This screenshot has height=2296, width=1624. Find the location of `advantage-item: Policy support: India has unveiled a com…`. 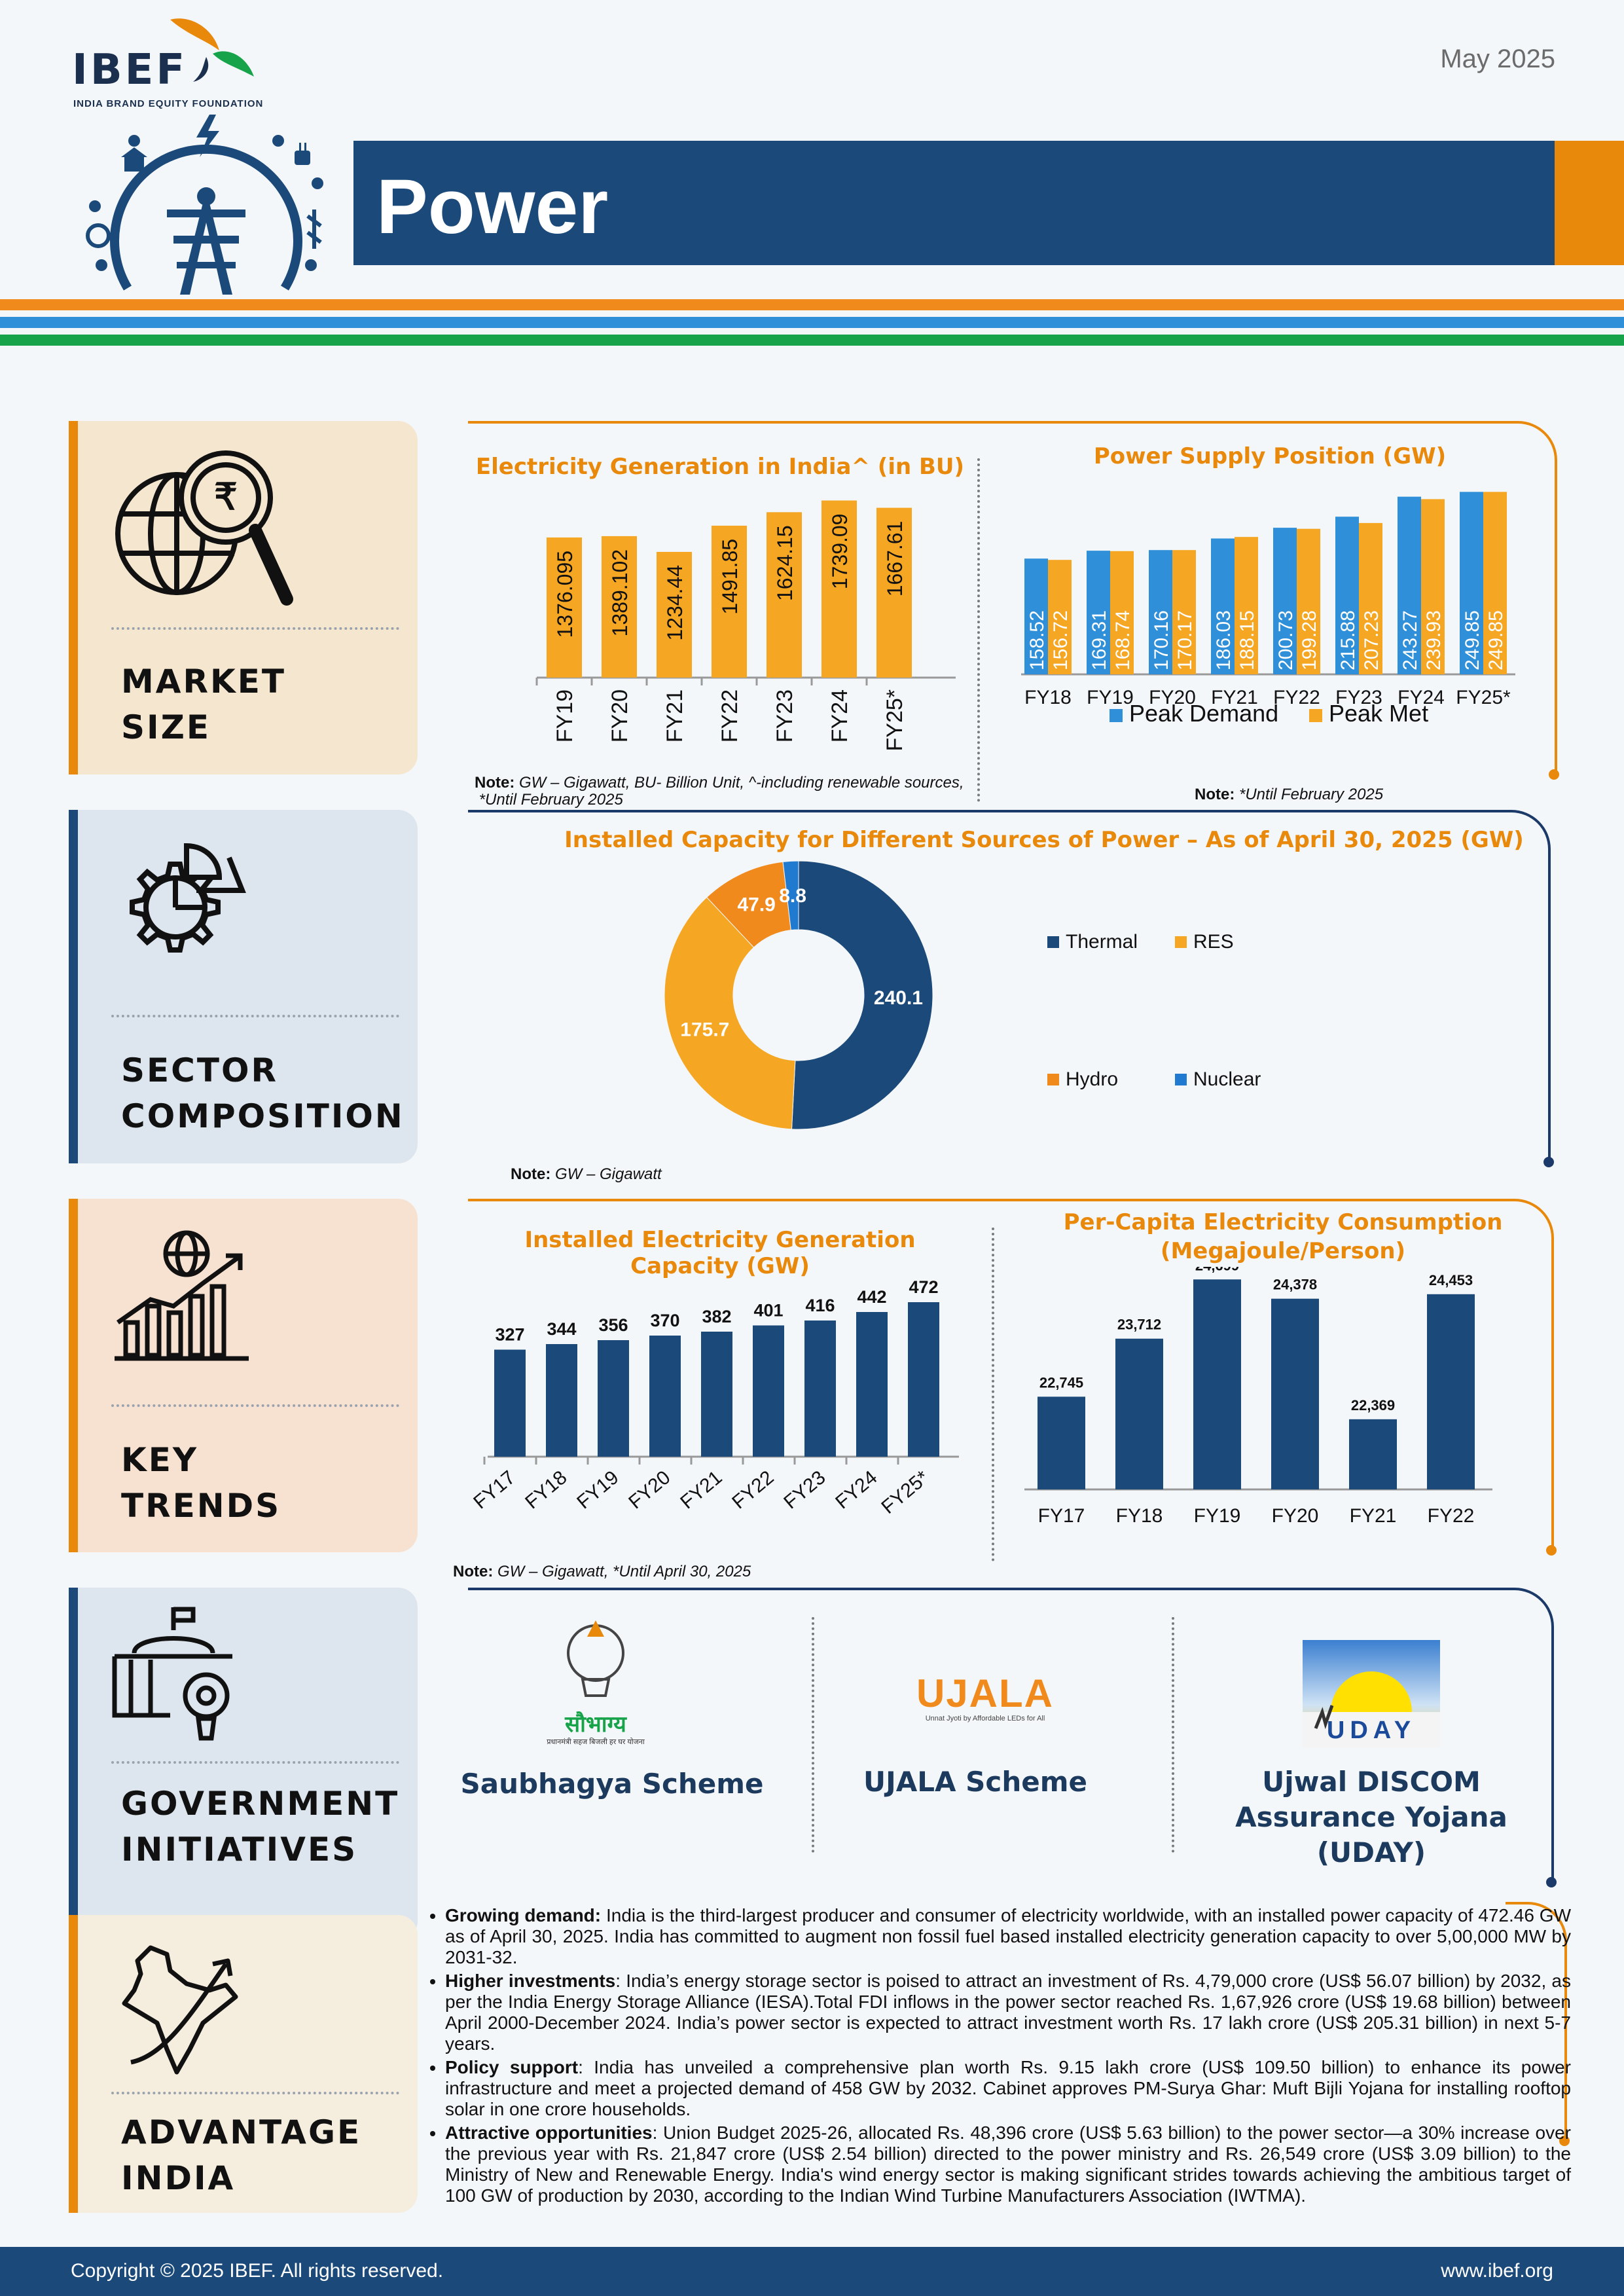

advantage-item: Policy support: India has unveiled a com… is located at coordinates (1008, 2088).